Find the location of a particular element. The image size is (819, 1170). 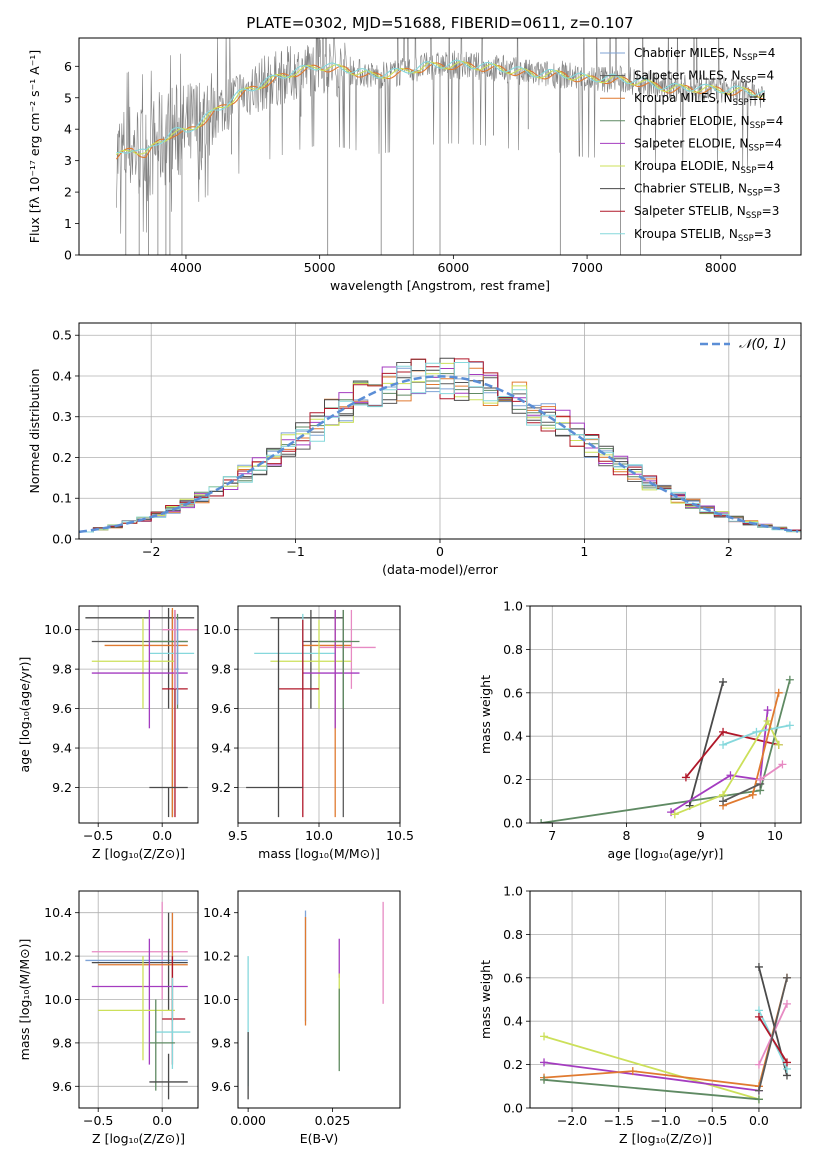

y-axis-label: age [log₁₀(age/yr)] is located at coordinates (24, 715).